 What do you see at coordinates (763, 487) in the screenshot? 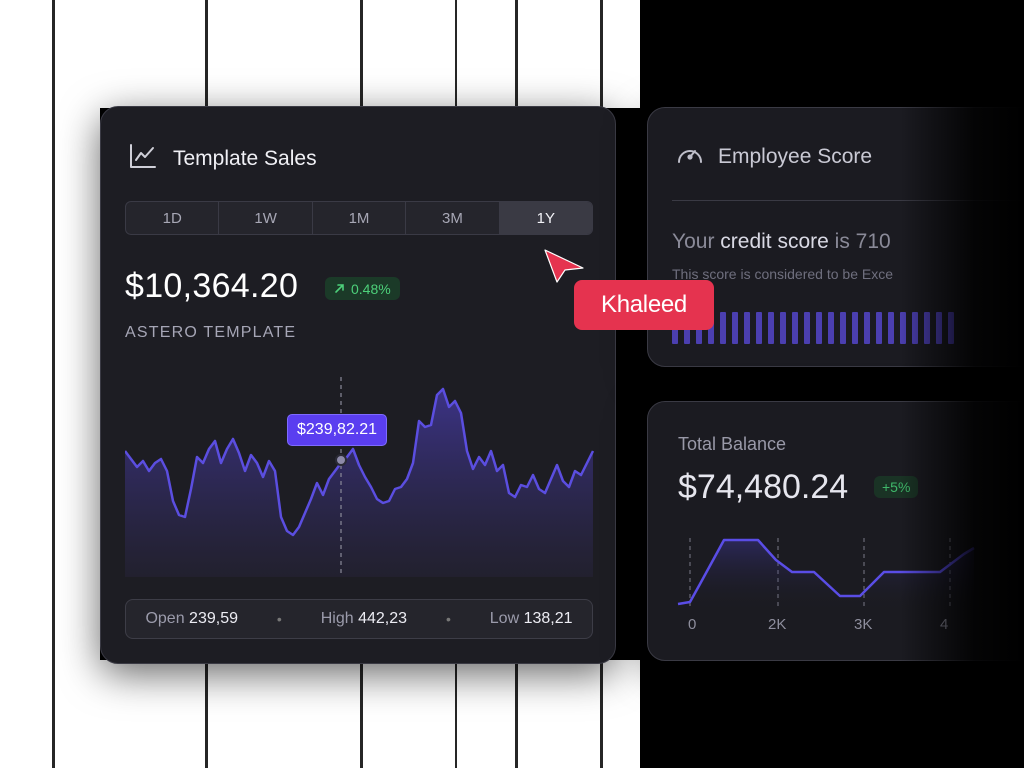
I see `balance-amount: $74,480.24` at bounding box center [763, 487].